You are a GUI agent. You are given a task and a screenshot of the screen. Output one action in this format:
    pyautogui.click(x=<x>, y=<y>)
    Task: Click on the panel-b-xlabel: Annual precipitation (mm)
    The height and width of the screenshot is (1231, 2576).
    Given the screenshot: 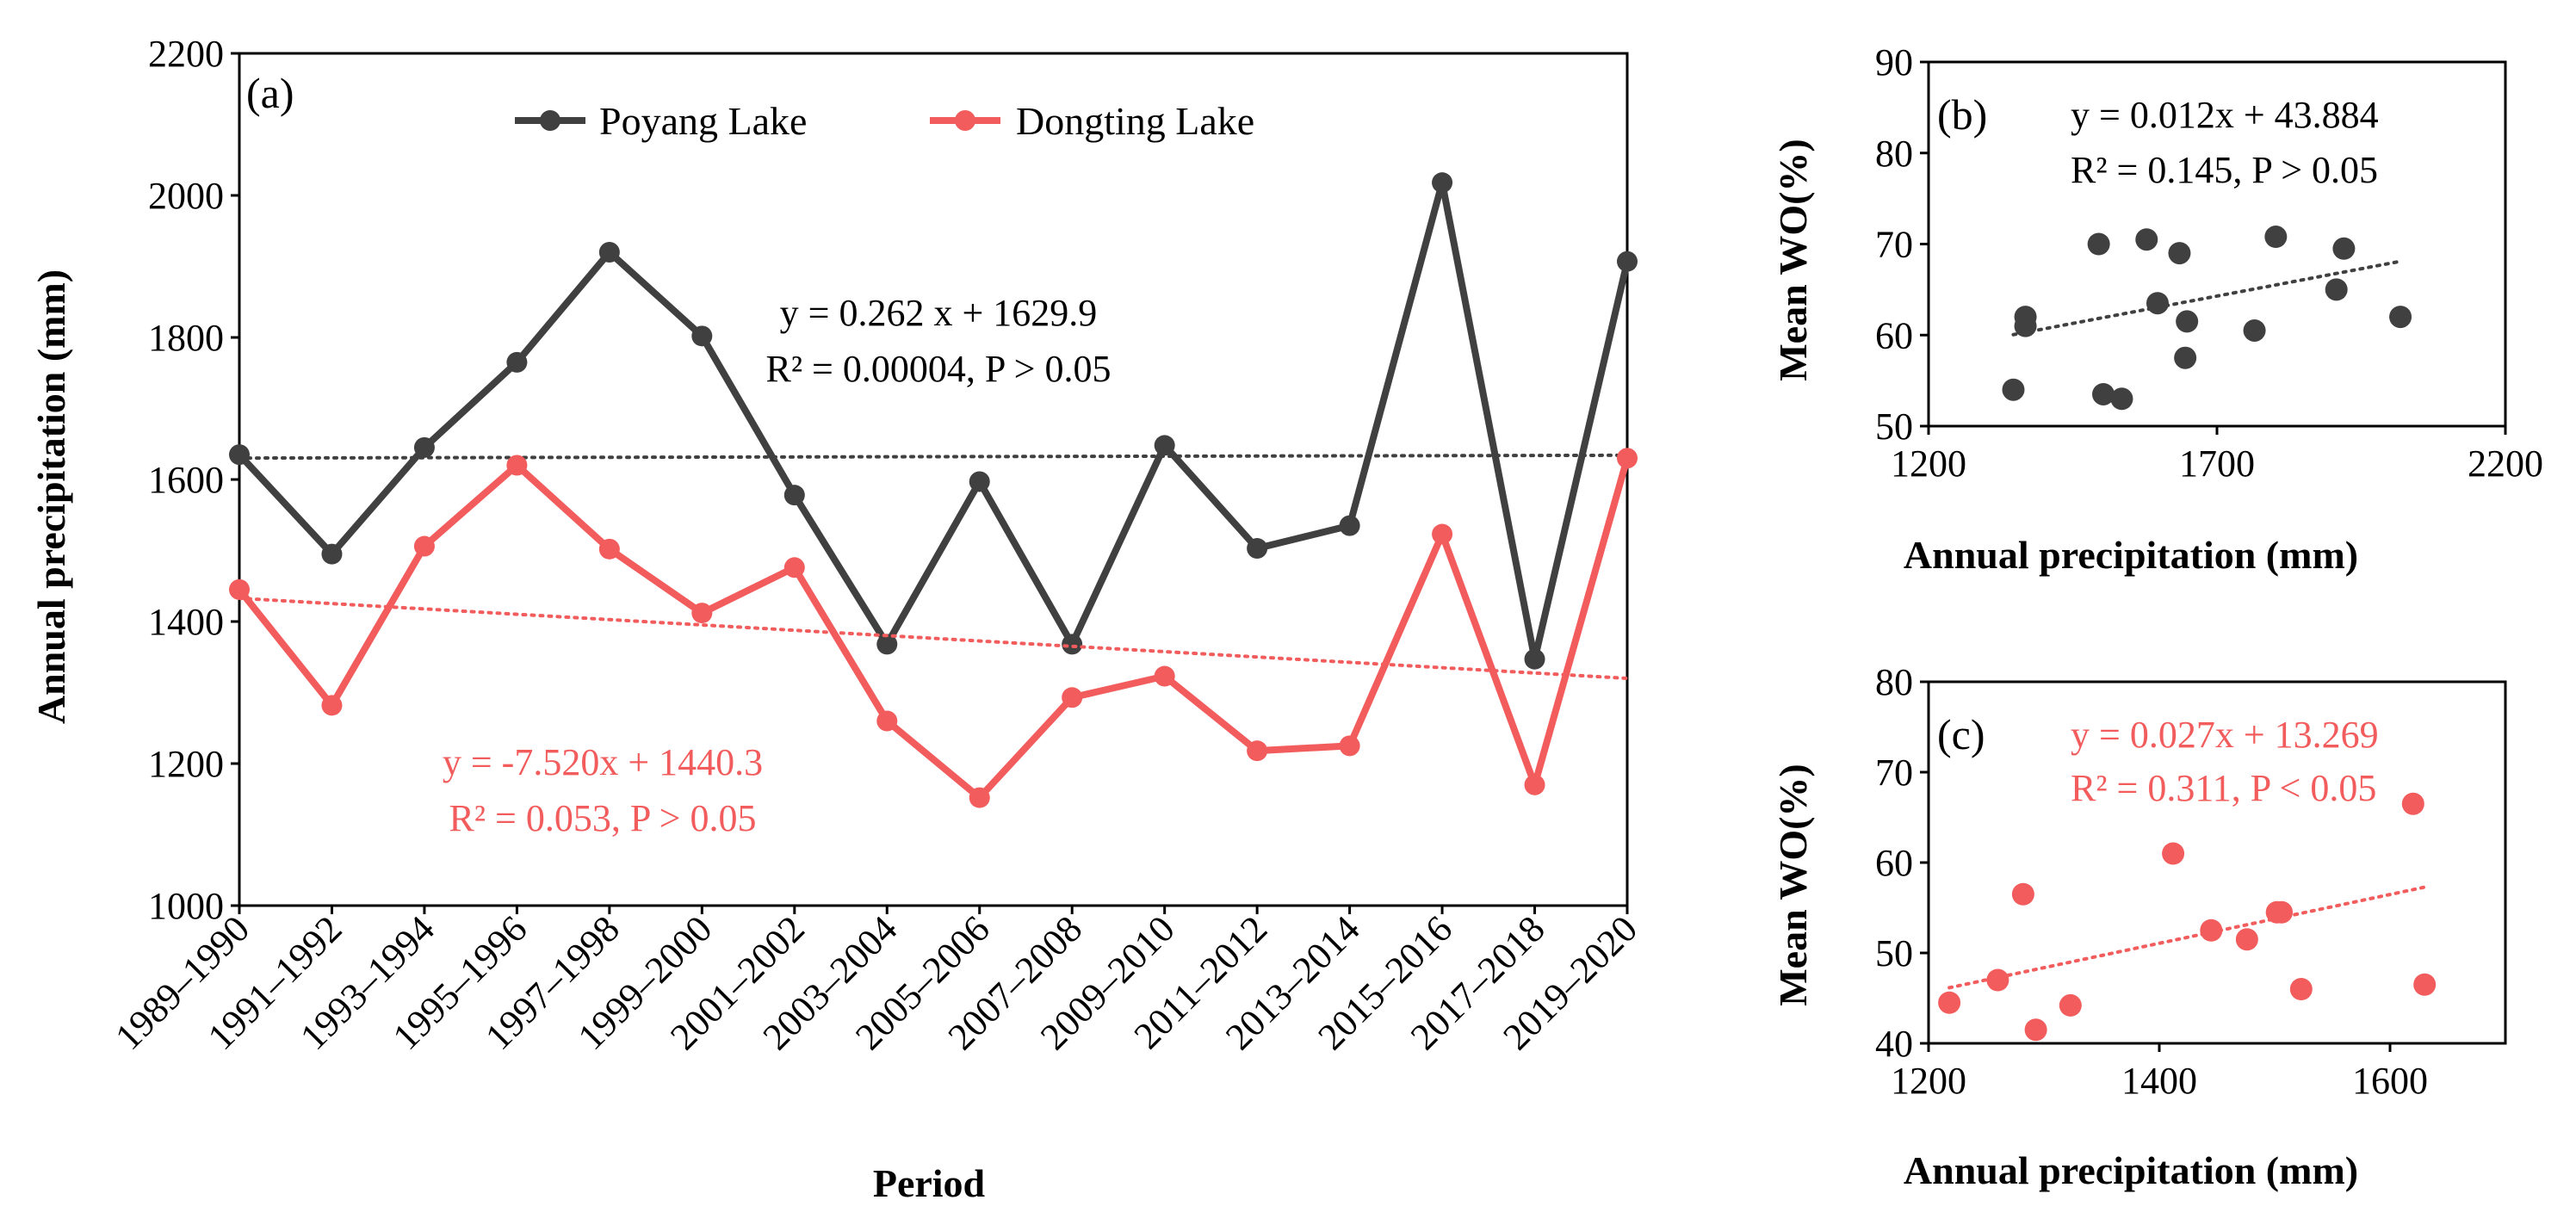 What is the action you would take?
    pyautogui.click(x=2131, y=555)
    